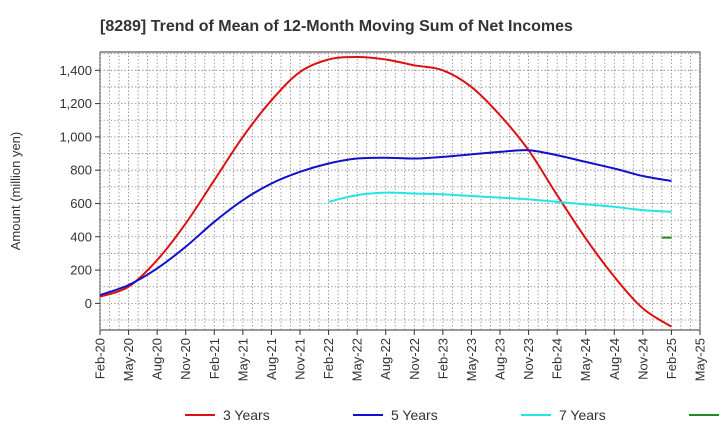 This screenshot has width=720, height=440. I want to click on legend-label-5-years: 5 Years, so click(414, 415).